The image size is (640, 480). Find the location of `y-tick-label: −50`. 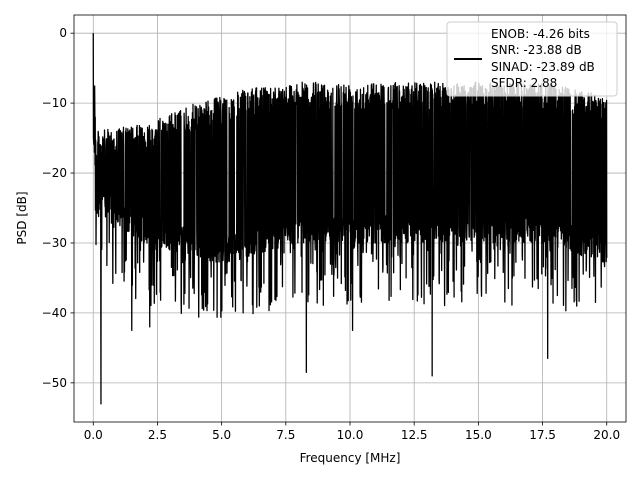

y-tick-label: −50 is located at coordinates (54, 383).